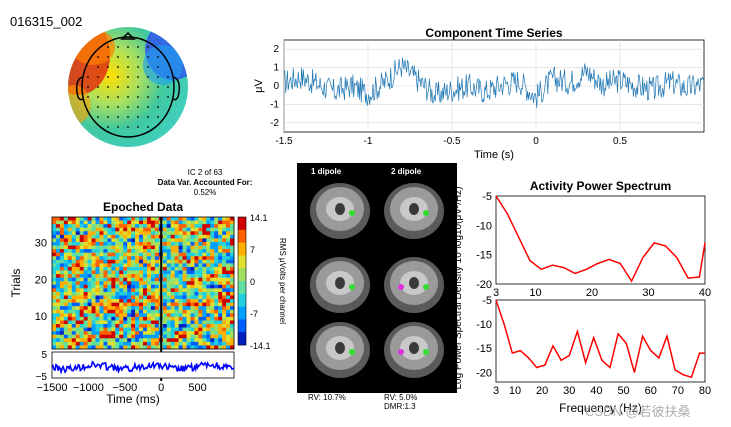  Describe the element at coordinates (406, 171) in the screenshot. I see `dipole-col2-label: 2 dipole` at that location.